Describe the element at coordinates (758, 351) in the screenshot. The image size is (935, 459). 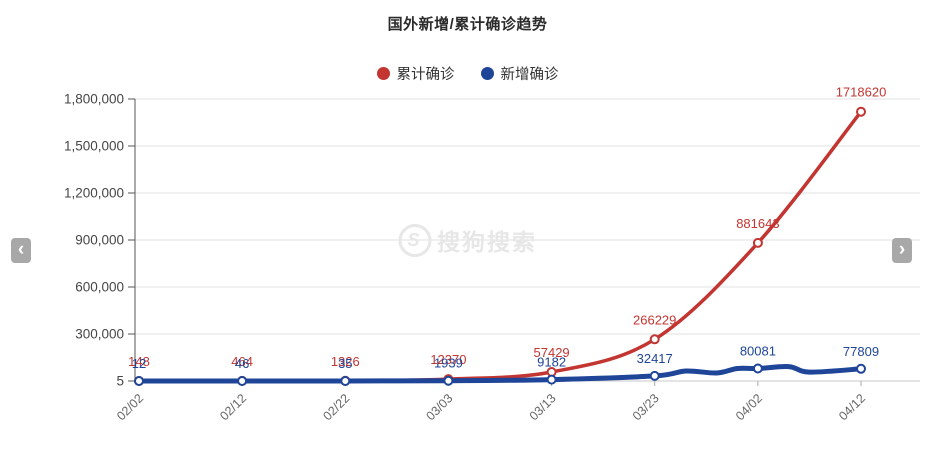
I see `new-value-label: 80081` at that location.